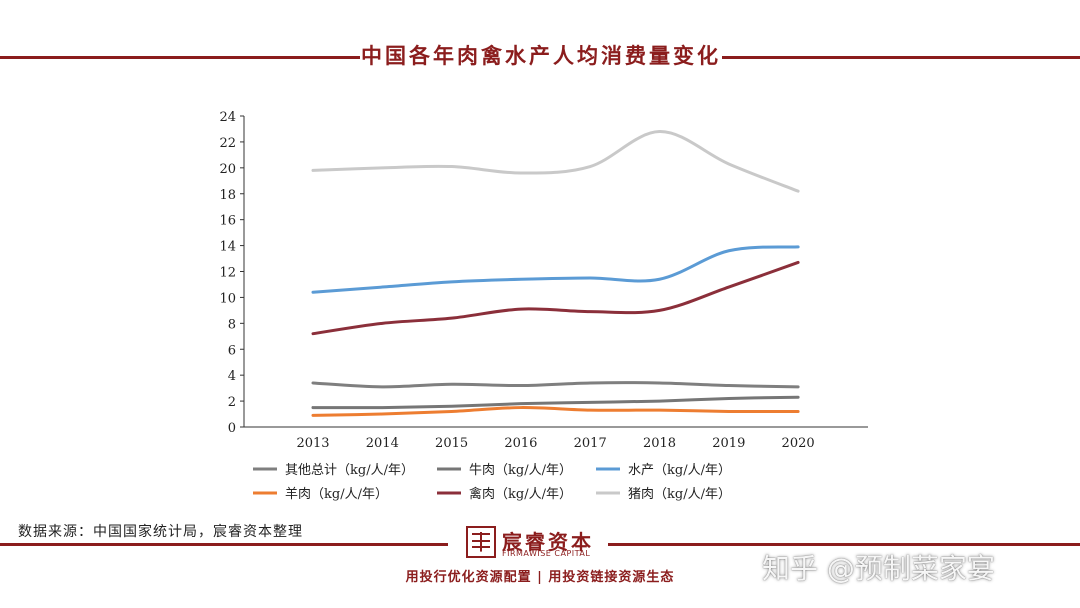  What do you see at coordinates (312, 443) in the screenshot?
I see `x-tick-label: 2013` at bounding box center [312, 443].